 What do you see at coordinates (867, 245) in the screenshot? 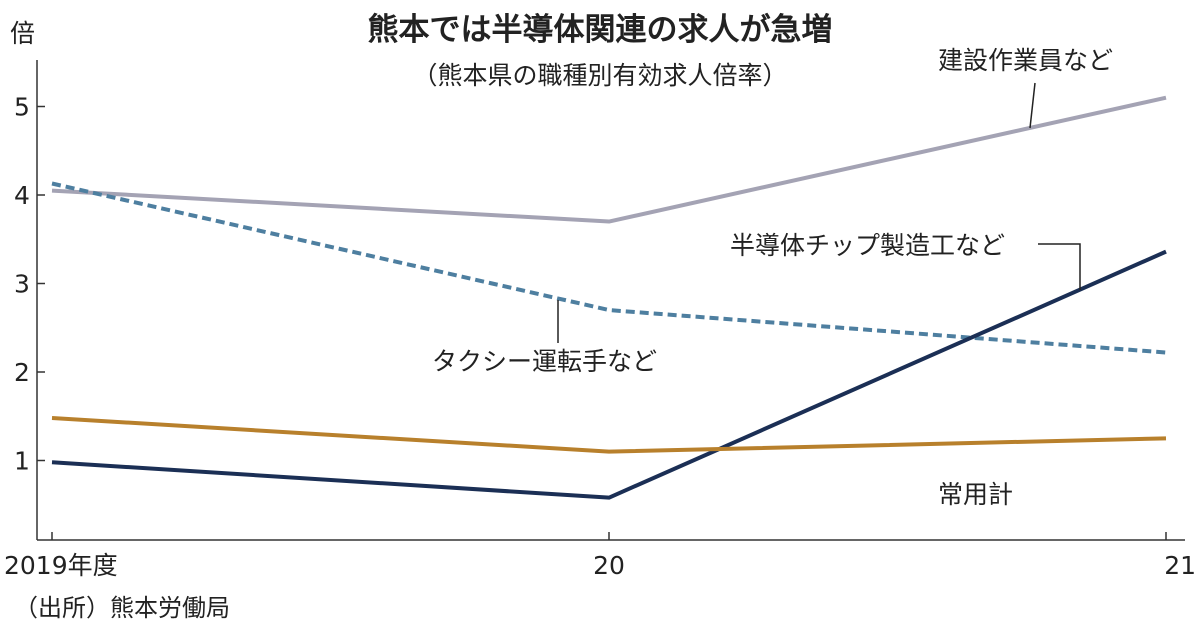
I see `series-label: 半導体チップ製造工など` at bounding box center [867, 245].